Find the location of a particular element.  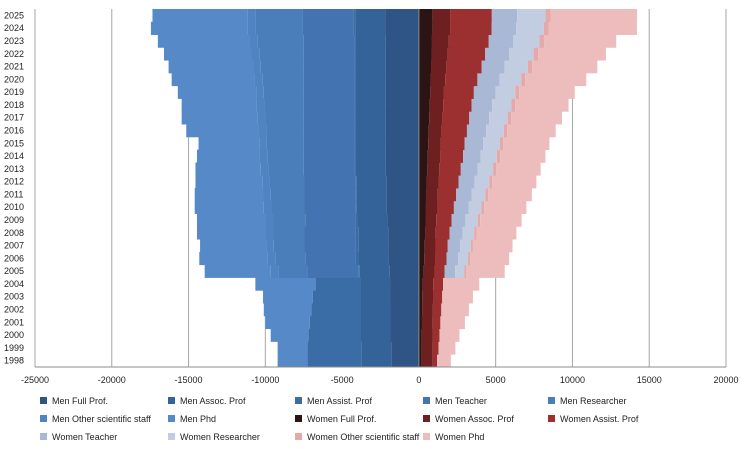

x-tick-6: 5000 is located at coordinates (496, 380).